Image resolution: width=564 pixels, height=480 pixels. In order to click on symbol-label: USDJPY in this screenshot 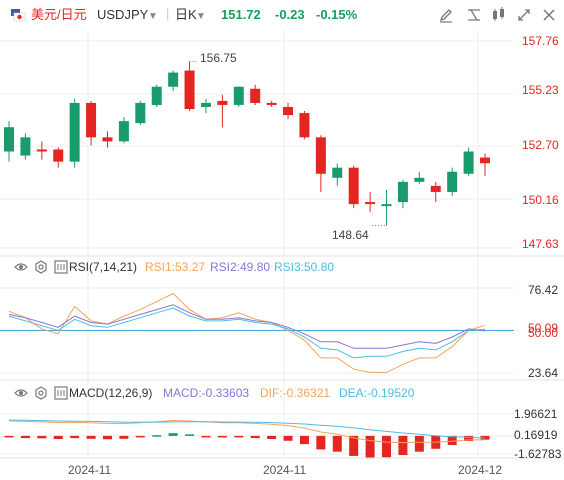, I will do `click(123, 14)`.